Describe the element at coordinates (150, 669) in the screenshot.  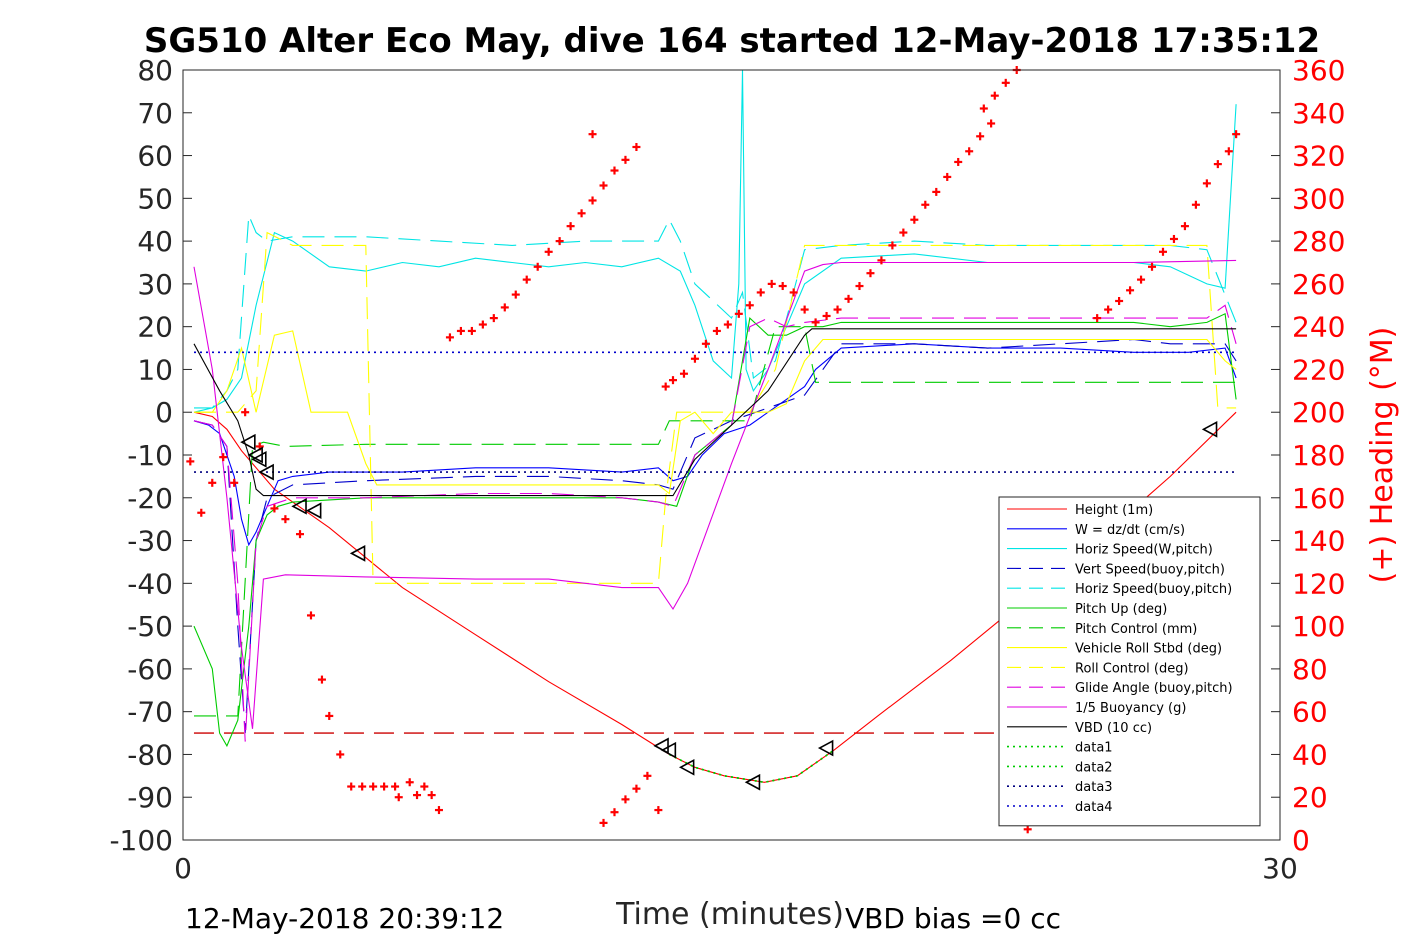
I see `y-tick-label-left: -60` at that location.